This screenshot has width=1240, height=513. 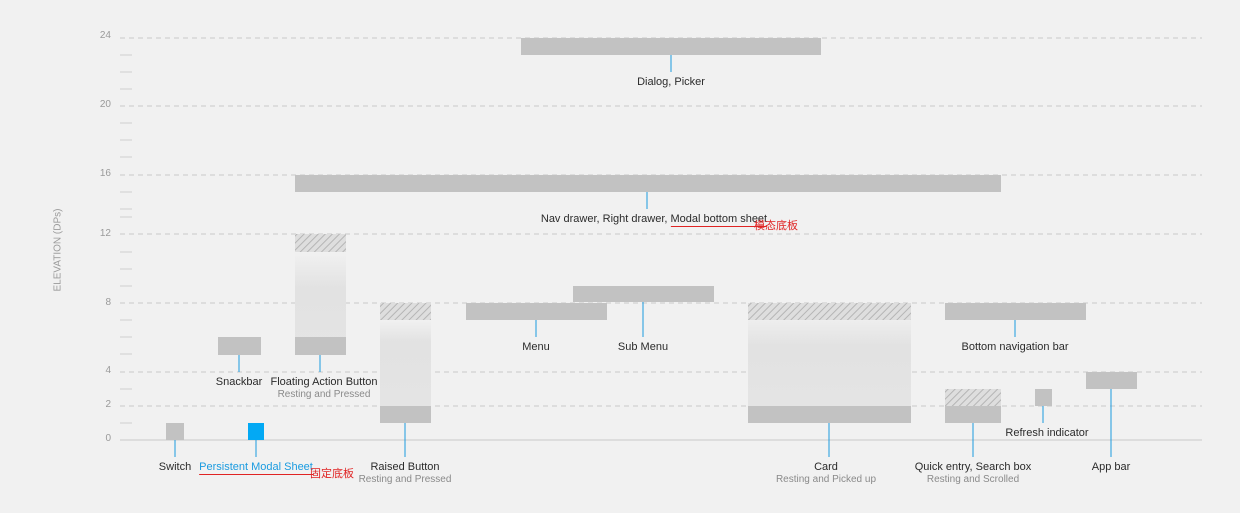 I want to click on y-axis-label: ELEVATION (DPs), so click(x=58, y=250).